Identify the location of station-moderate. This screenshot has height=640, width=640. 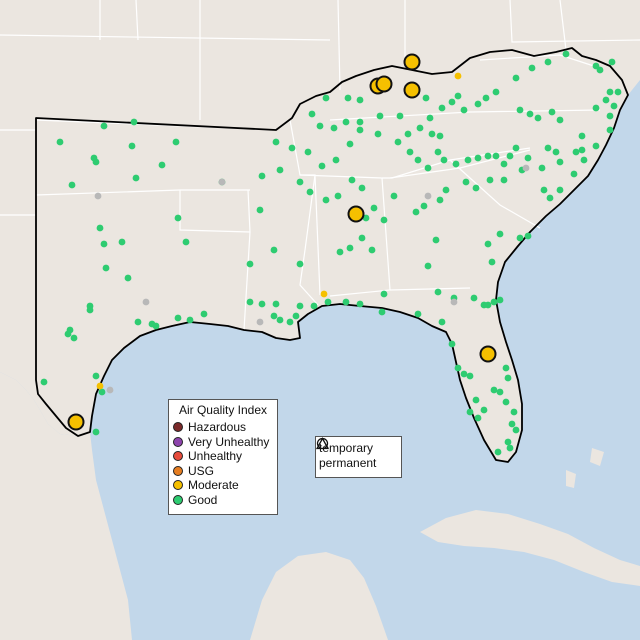
(324, 294).